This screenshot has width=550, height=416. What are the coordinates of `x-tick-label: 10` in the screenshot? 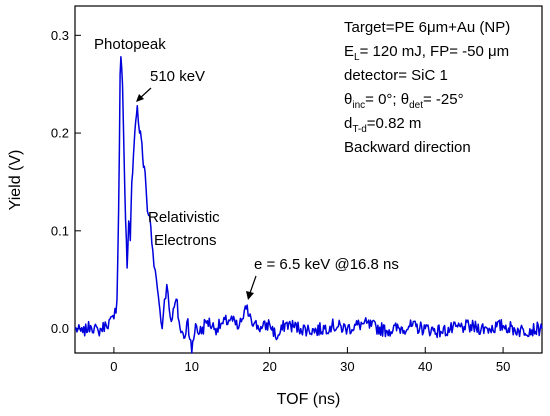 It's located at (192, 366).